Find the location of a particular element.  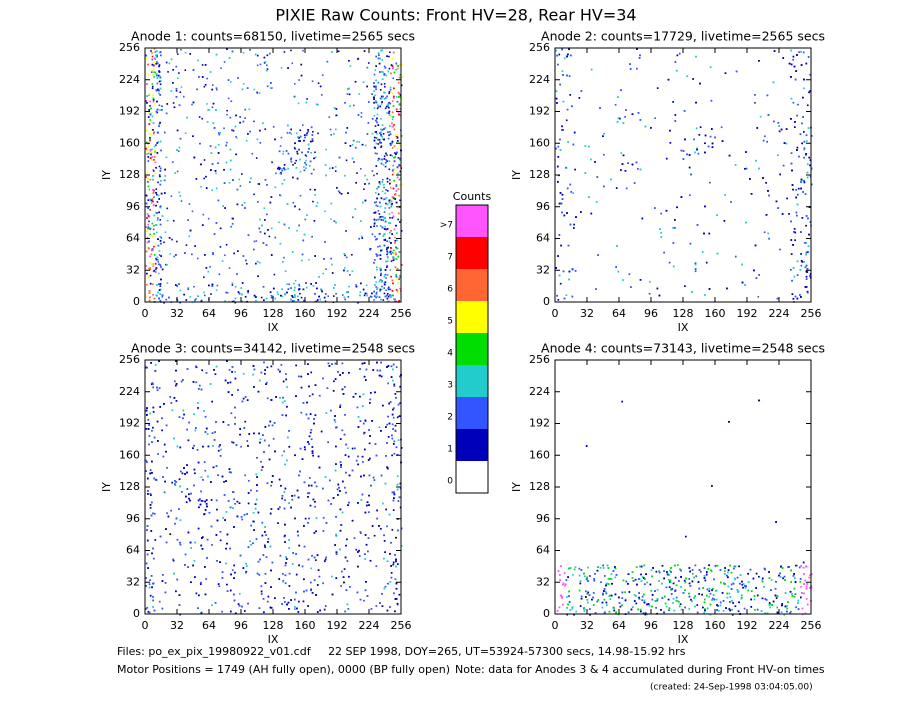

x-tick-label: 128 is located at coordinates (273, 313).